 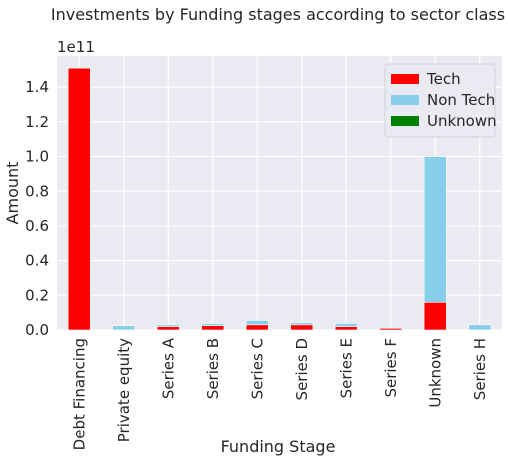 What do you see at coordinates (37, 157) in the screenshot?
I see `y-tick-label: 1.0` at bounding box center [37, 157].